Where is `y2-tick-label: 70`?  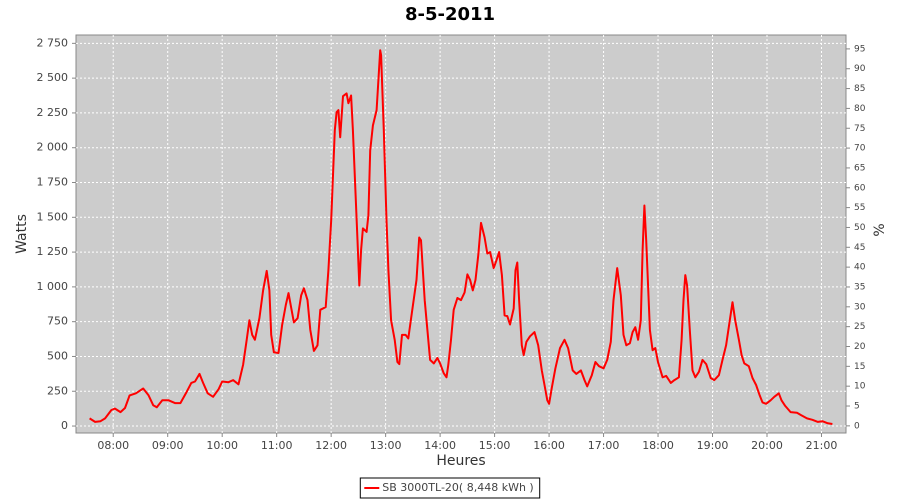
y2-tick-label: 70 is located at coordinates (860, 149).